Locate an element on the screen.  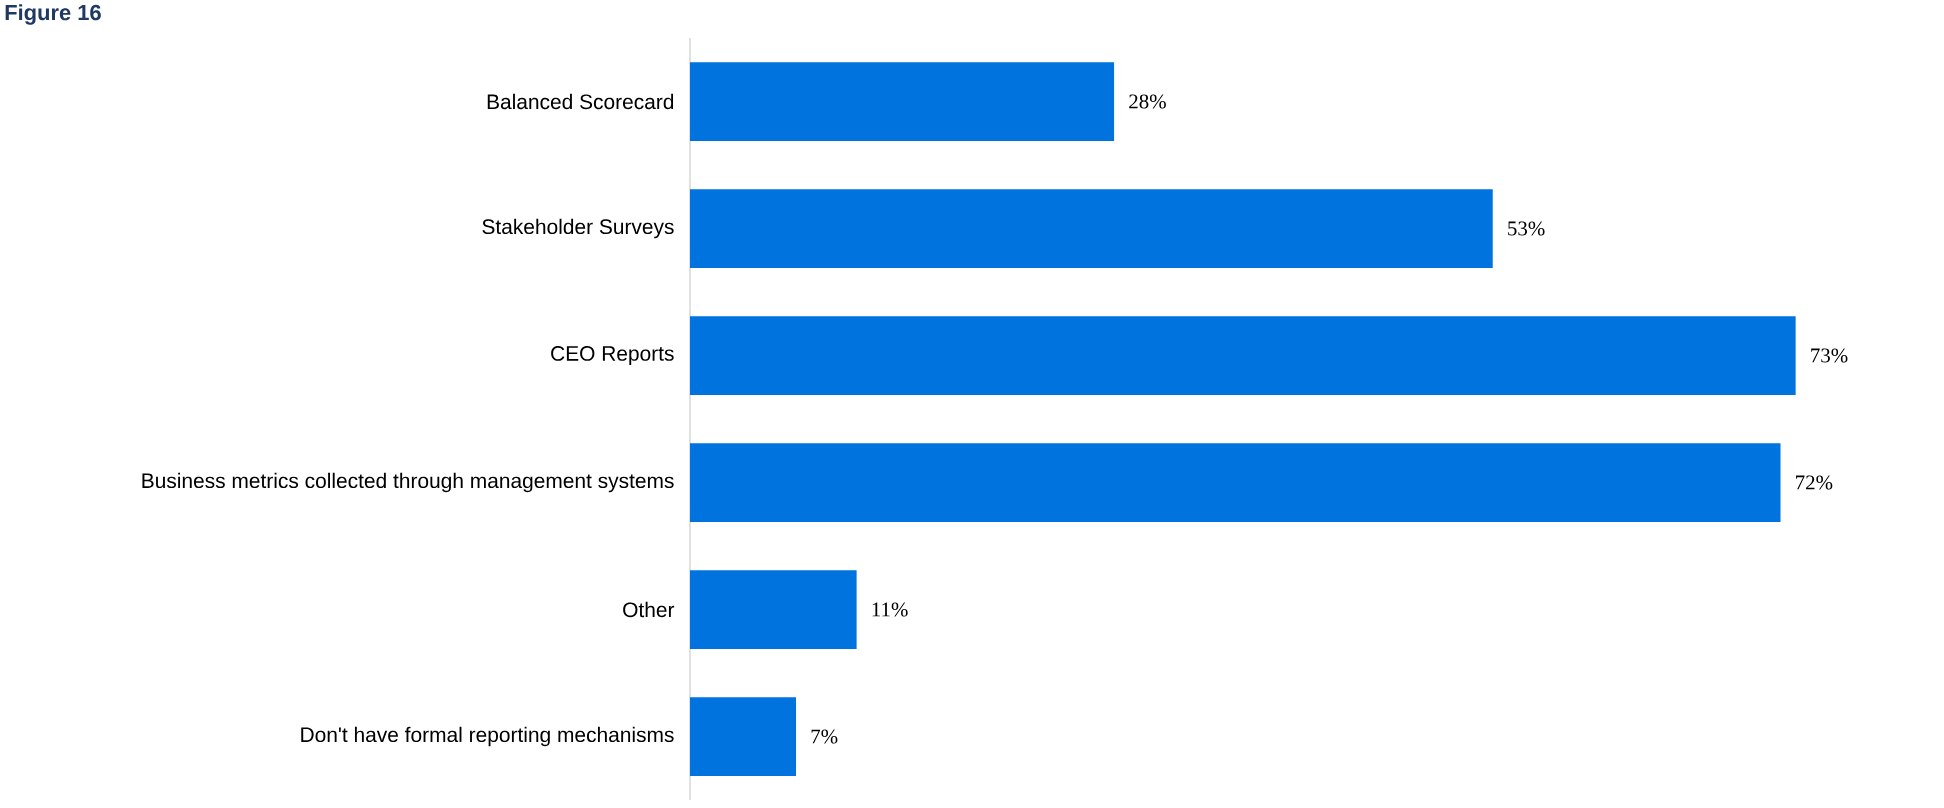
y-tick-label: Balanced Scorecard is located at coordinates (580, 101).